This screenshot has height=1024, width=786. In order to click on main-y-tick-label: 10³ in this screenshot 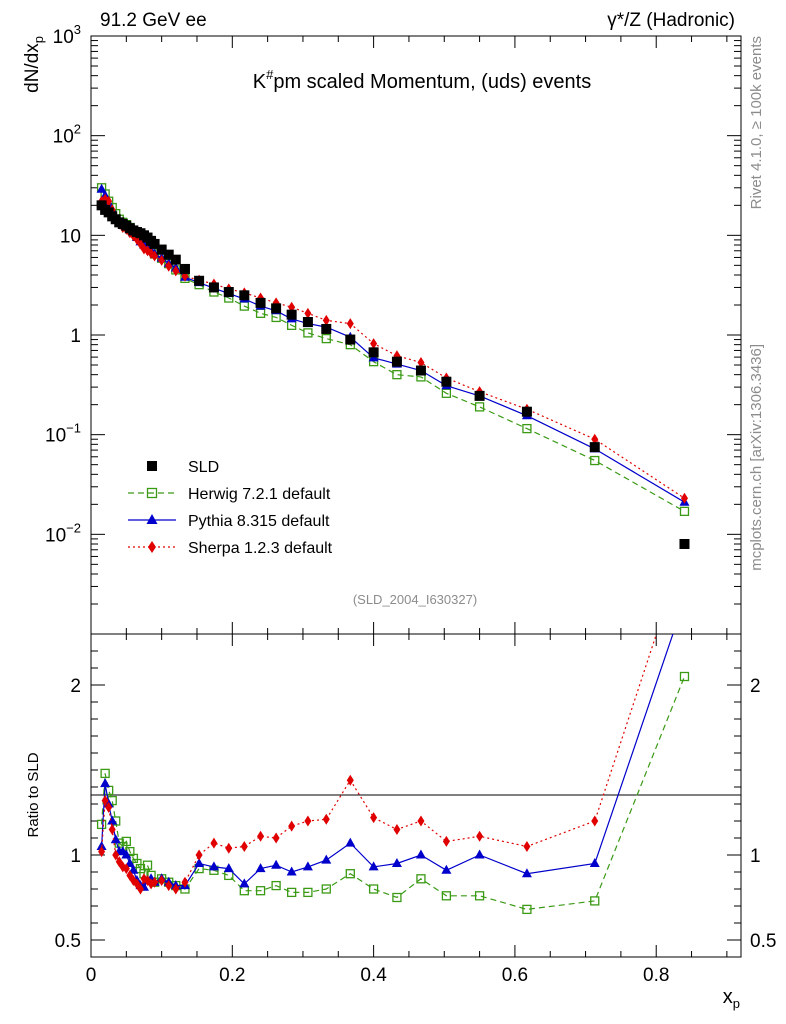, I will do `click(67, 35)`.